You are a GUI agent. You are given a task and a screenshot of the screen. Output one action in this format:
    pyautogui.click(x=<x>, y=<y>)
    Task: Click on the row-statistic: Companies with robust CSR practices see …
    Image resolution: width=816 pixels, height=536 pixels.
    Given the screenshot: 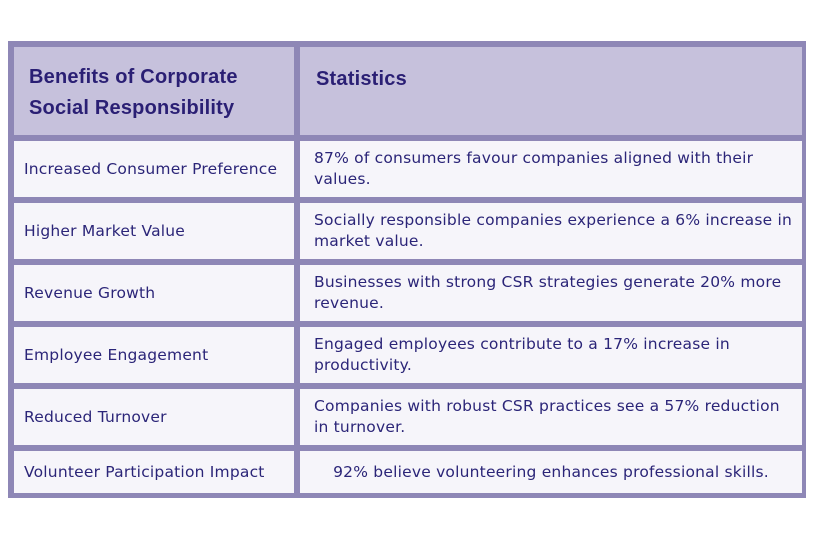 What is the action you would take?
    pyautogui.click(x=551, y=417)
    